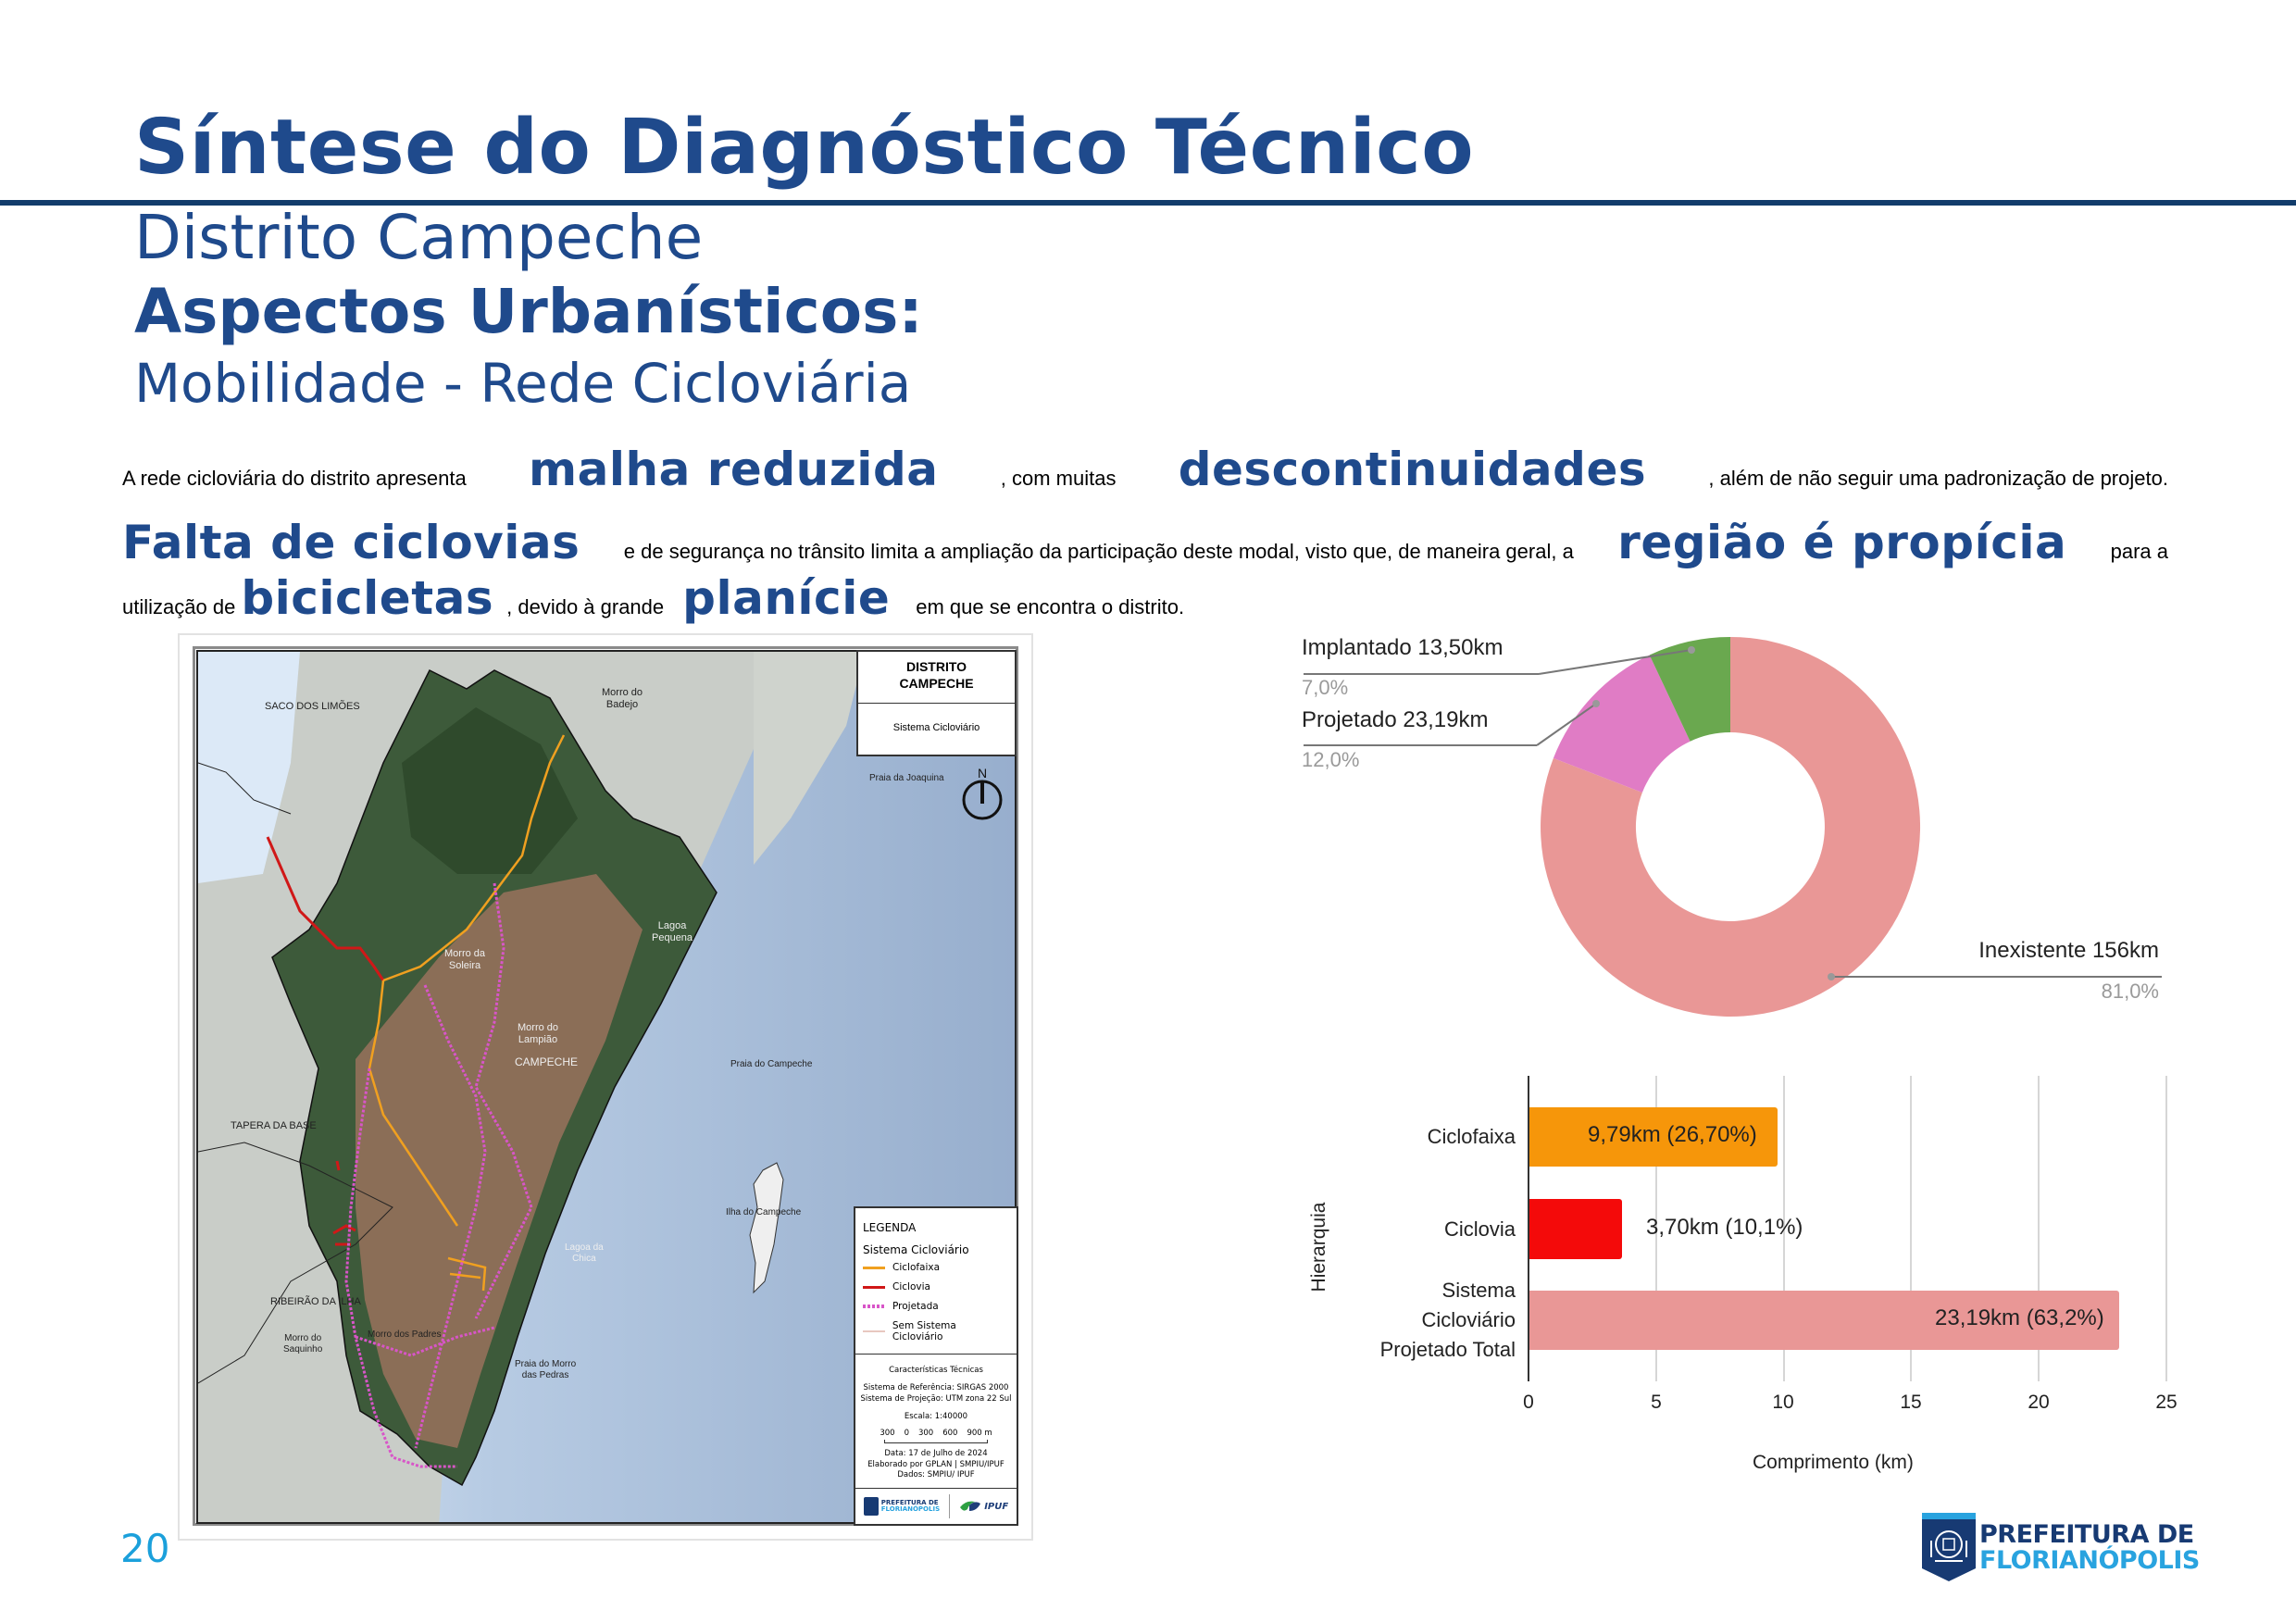  Describe the element at coordinates (771, 1064) in the screenshot. I see `map-label: Praia do Campeche` at that location.